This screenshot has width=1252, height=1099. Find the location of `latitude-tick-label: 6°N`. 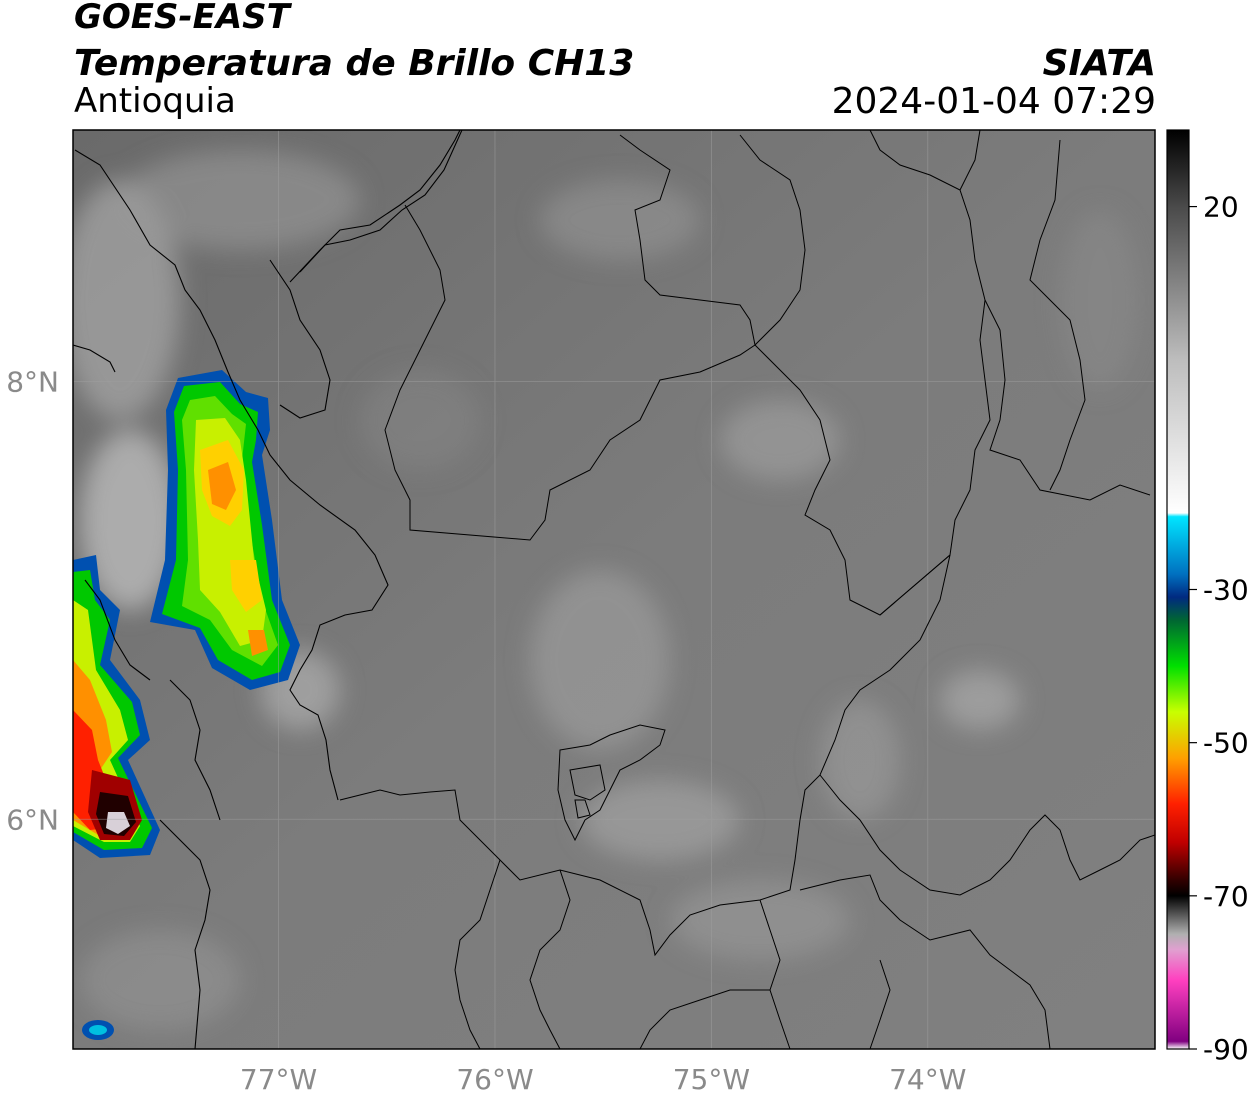

latitude-tick-label: 6°N is located at coordinates (32, 819).